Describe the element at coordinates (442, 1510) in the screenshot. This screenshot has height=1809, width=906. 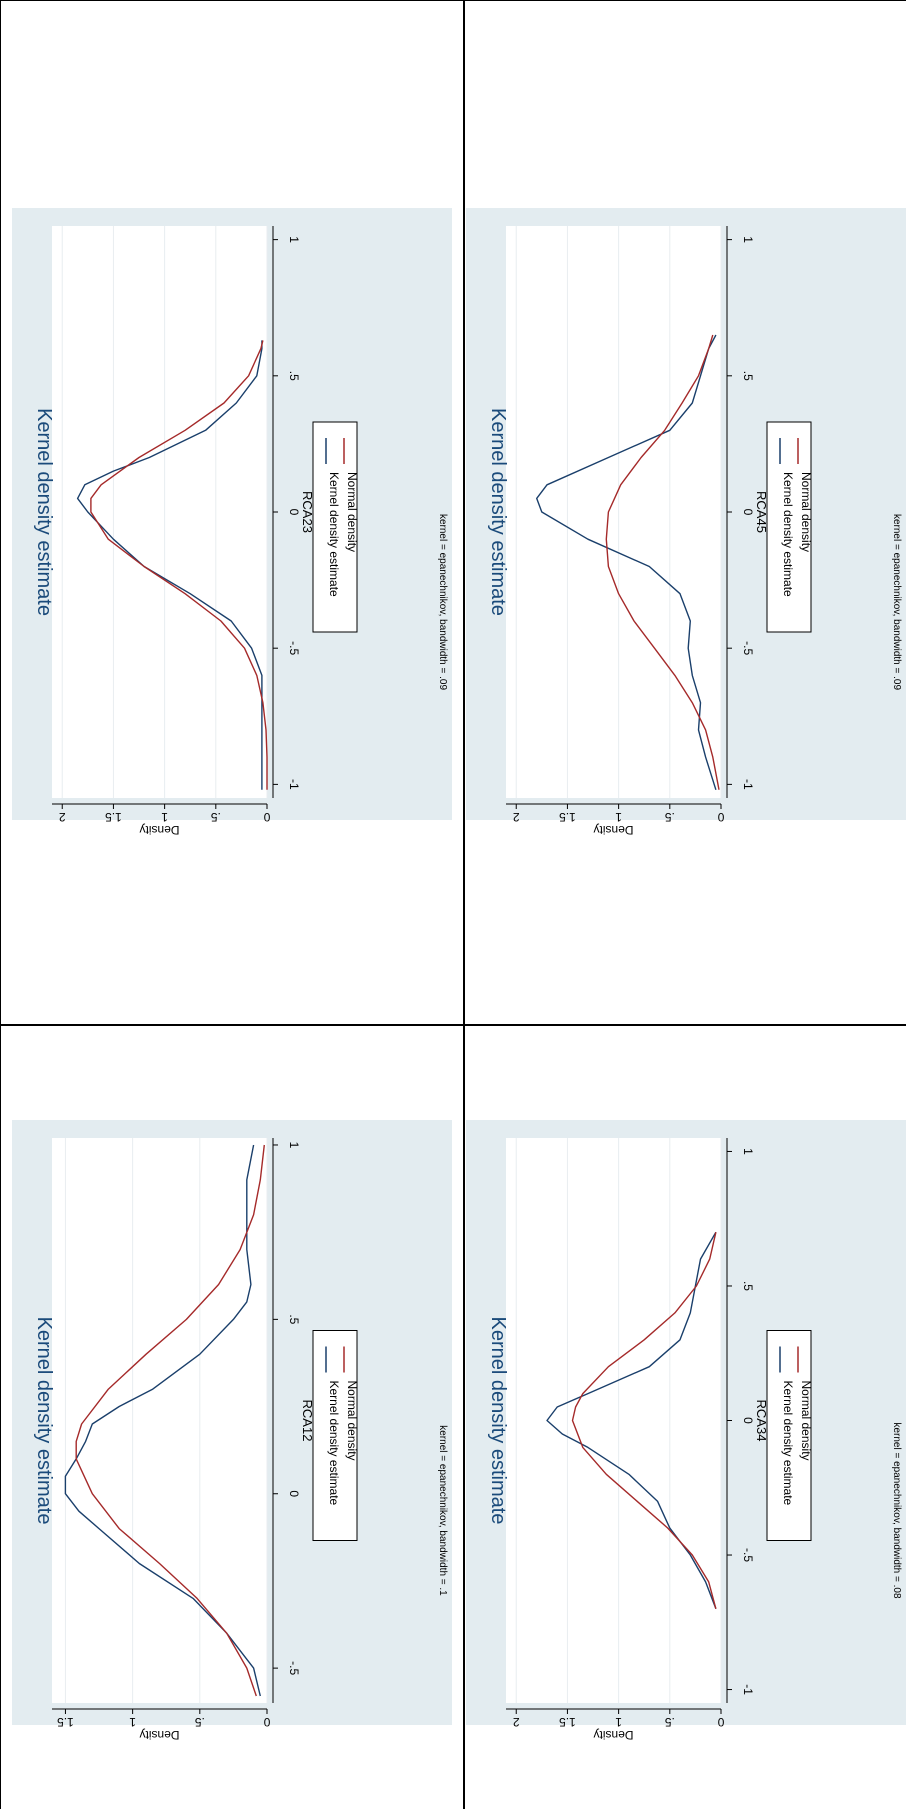
I see `kernel-note: kernel = epanechnikov, bandwidth = .1` at that location.